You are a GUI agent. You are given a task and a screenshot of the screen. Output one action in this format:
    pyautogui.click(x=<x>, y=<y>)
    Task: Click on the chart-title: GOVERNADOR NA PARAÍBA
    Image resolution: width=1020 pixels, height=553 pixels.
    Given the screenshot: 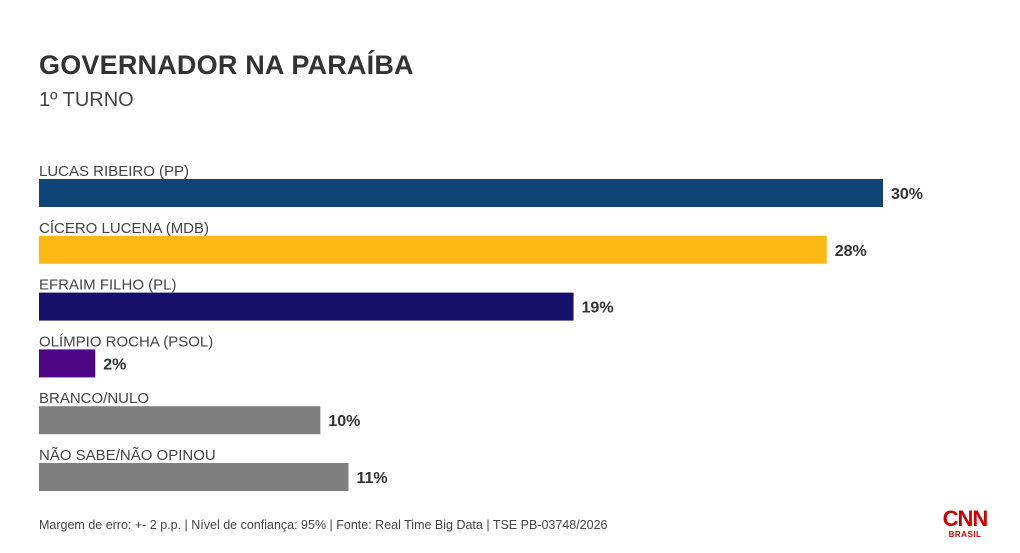 What is the action you would take?
    pyautogui.click(x=226, y=65)
    